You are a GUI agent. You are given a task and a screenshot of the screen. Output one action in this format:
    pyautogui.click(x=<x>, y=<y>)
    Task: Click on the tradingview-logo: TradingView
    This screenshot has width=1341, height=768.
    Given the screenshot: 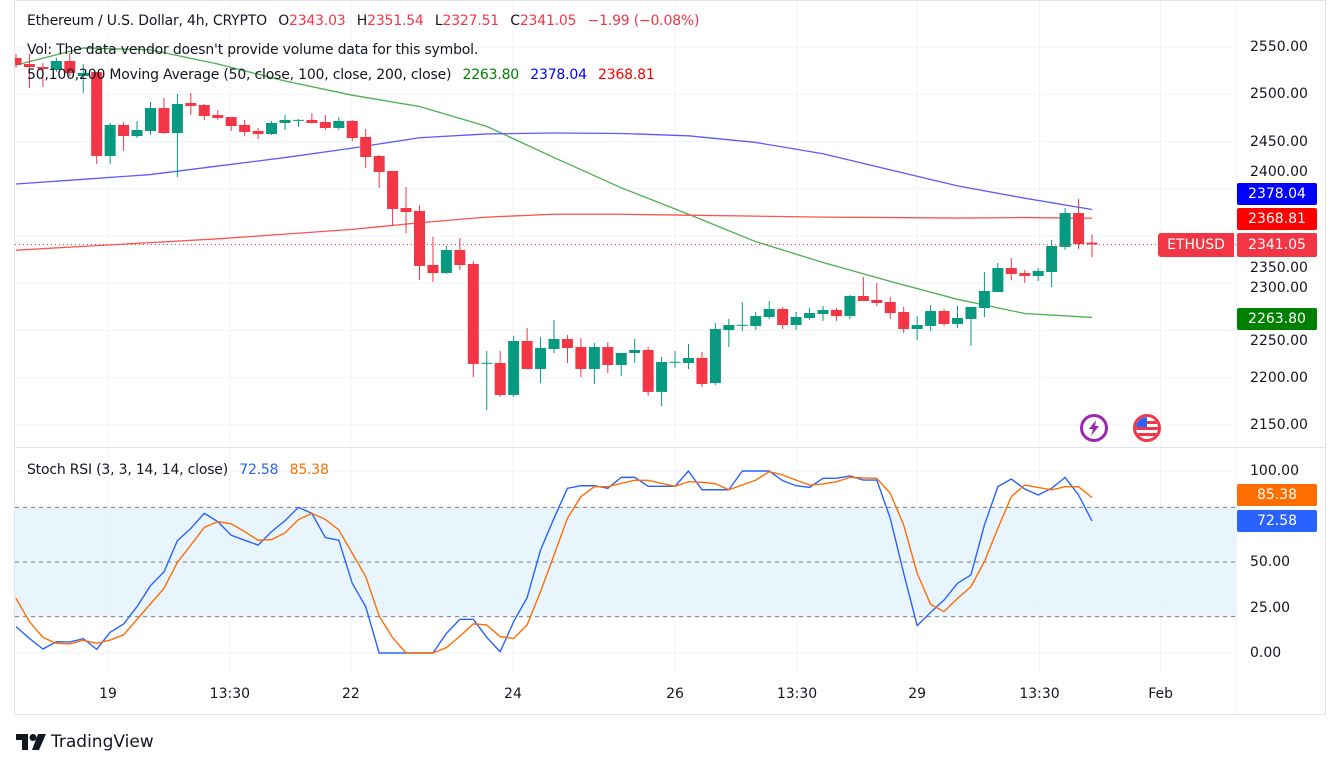 What is the action you would take?
    pyautogui.click(x=85, y=742)
    